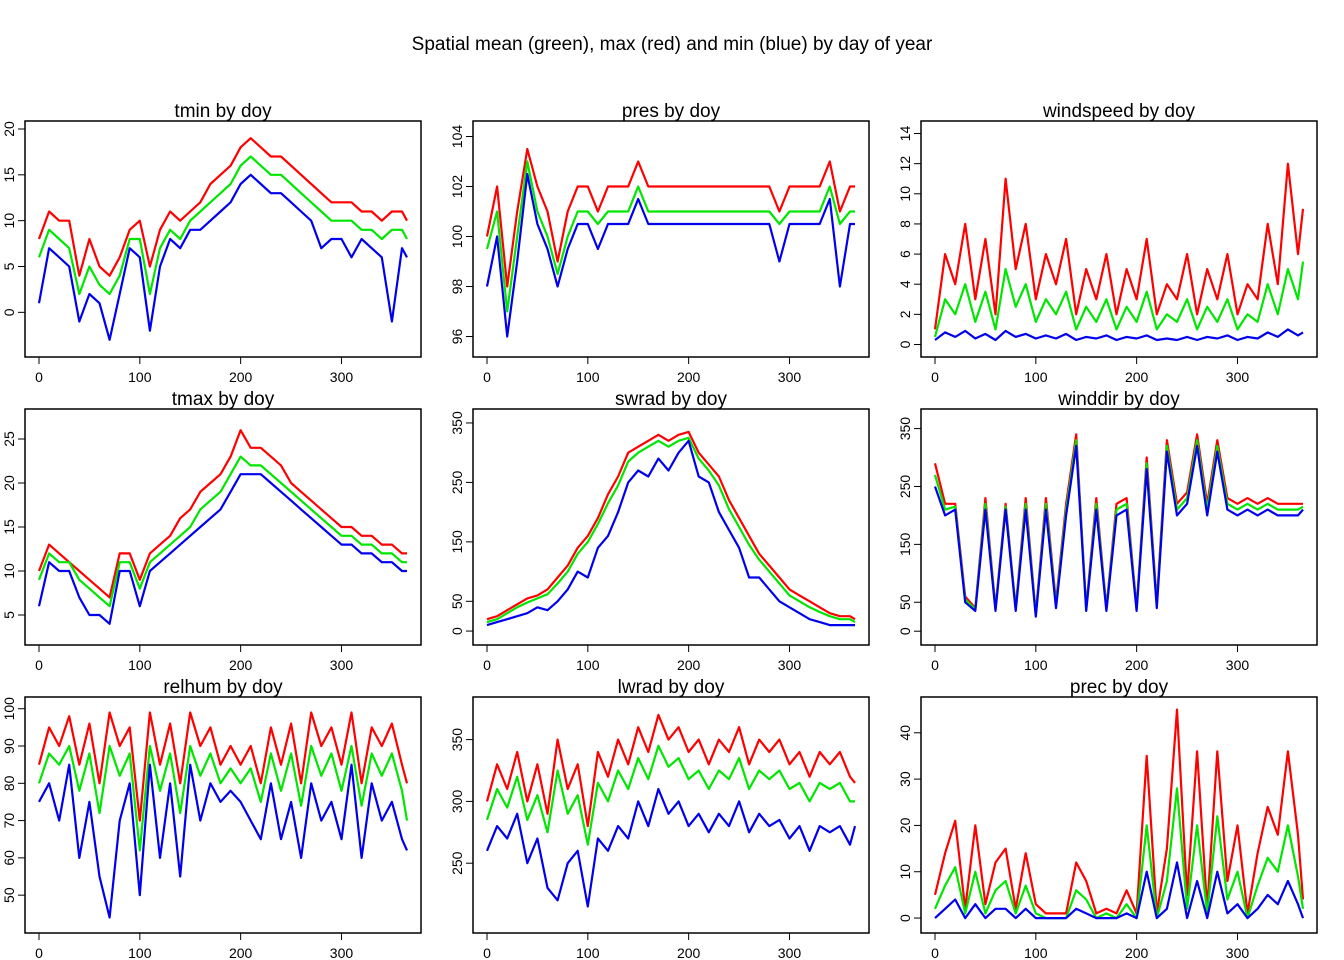  I want to click on panel-3: tmax by doy 0 100 200 300 5 10 15 20 25, so click(211, 531).